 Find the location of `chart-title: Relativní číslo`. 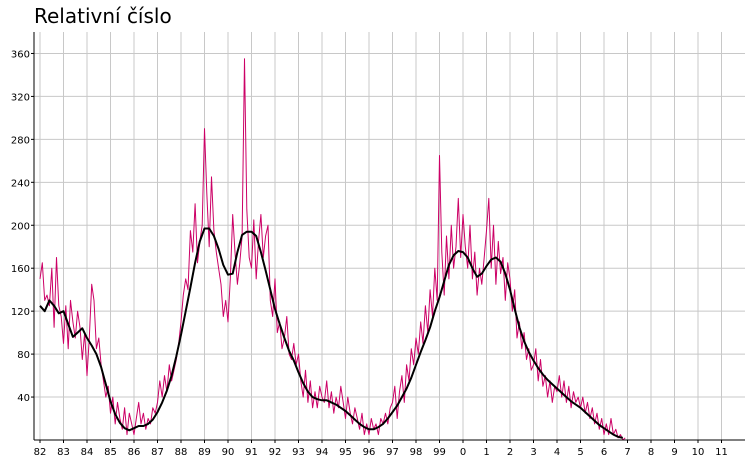

chart-title: Relativní číslo is located at coordinates (103, 16).